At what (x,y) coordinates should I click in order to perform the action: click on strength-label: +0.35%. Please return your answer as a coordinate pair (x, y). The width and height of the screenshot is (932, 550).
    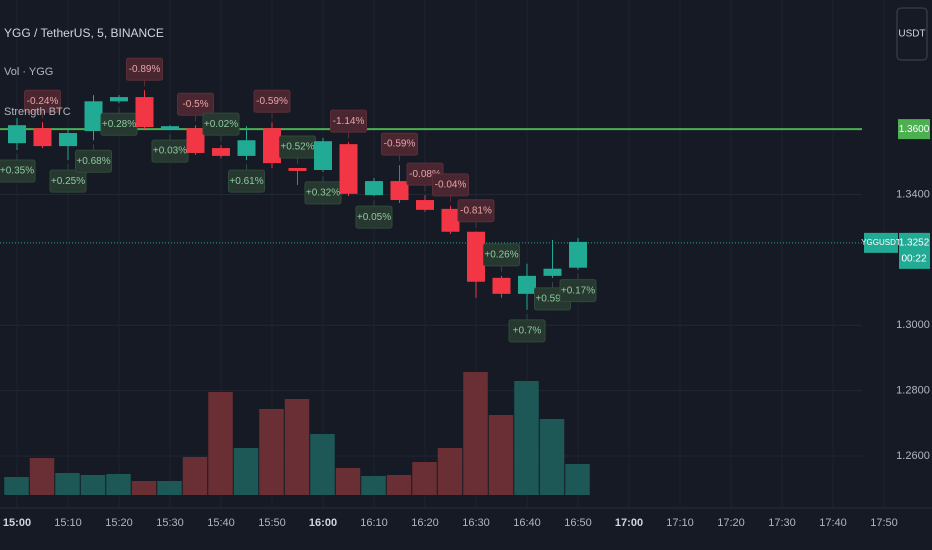
    Looking at the image, I should click on (17, 171).